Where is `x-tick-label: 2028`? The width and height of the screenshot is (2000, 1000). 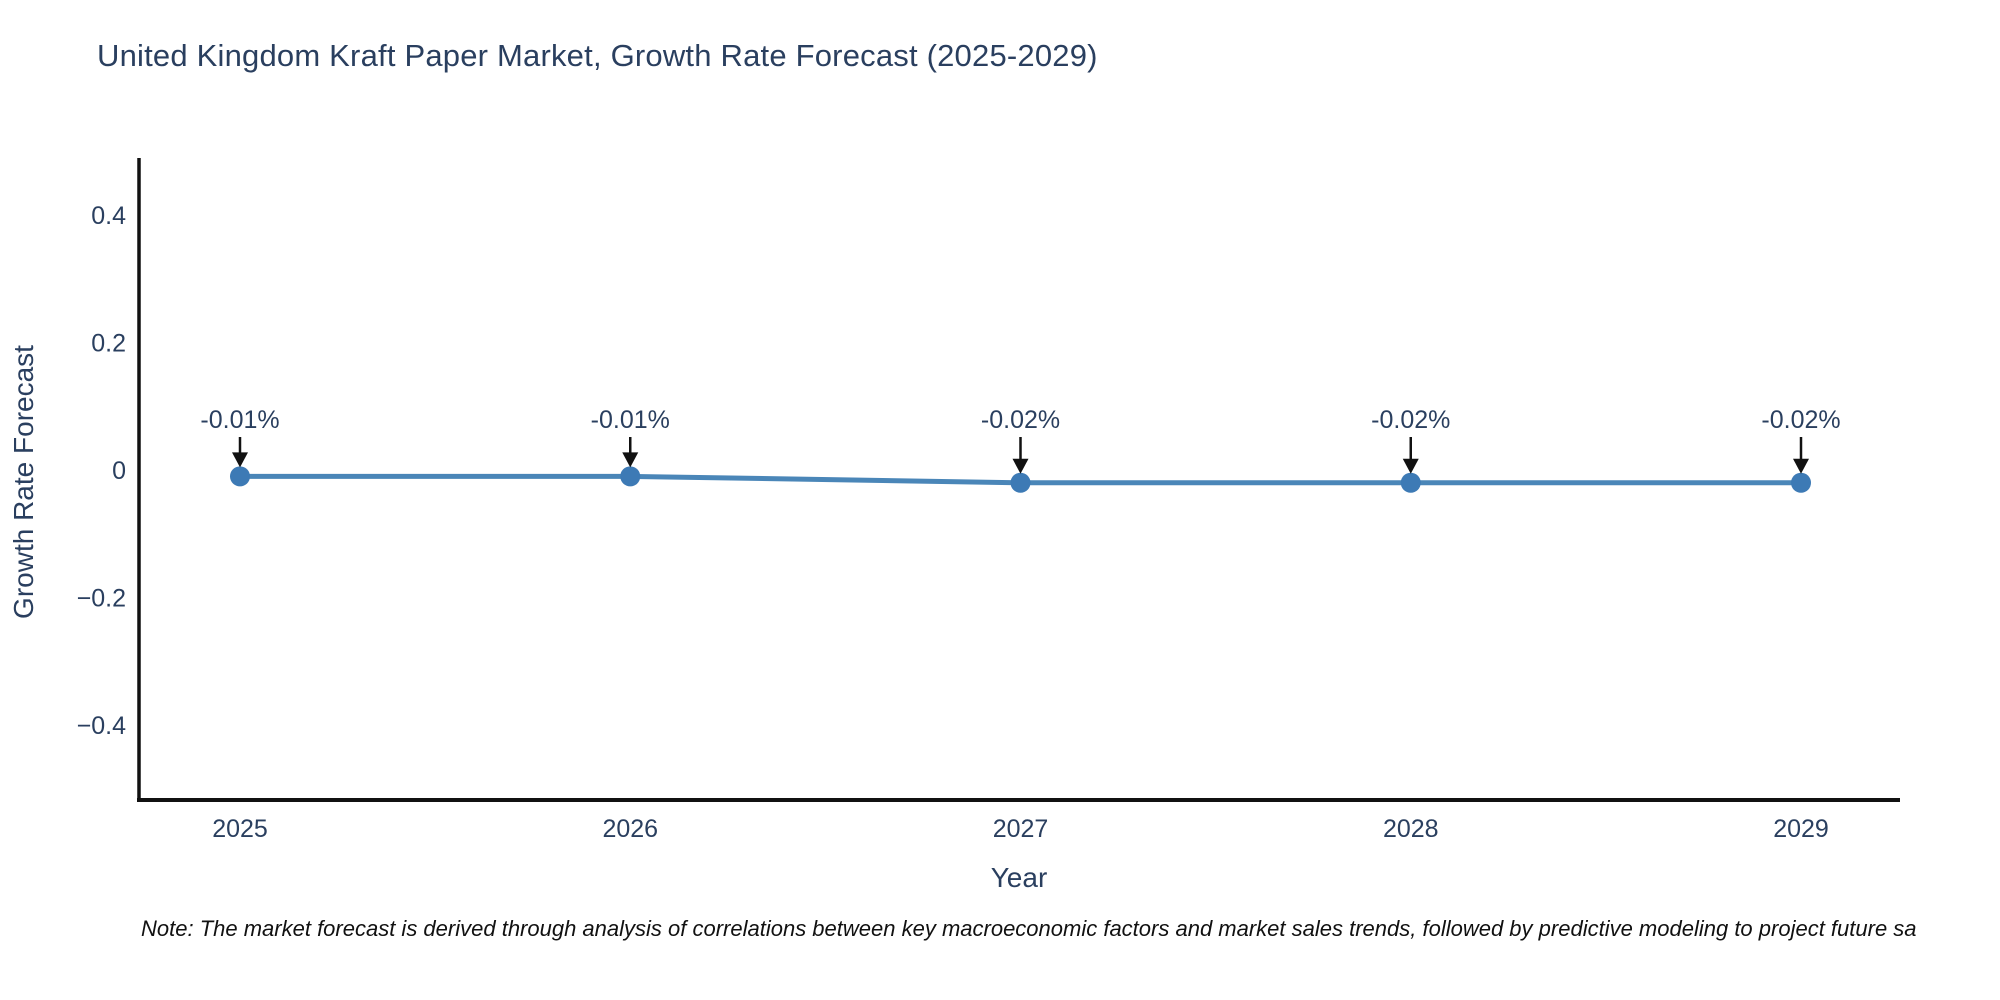 x-tick-label: 2028 is located at coordinates (1411, 829).